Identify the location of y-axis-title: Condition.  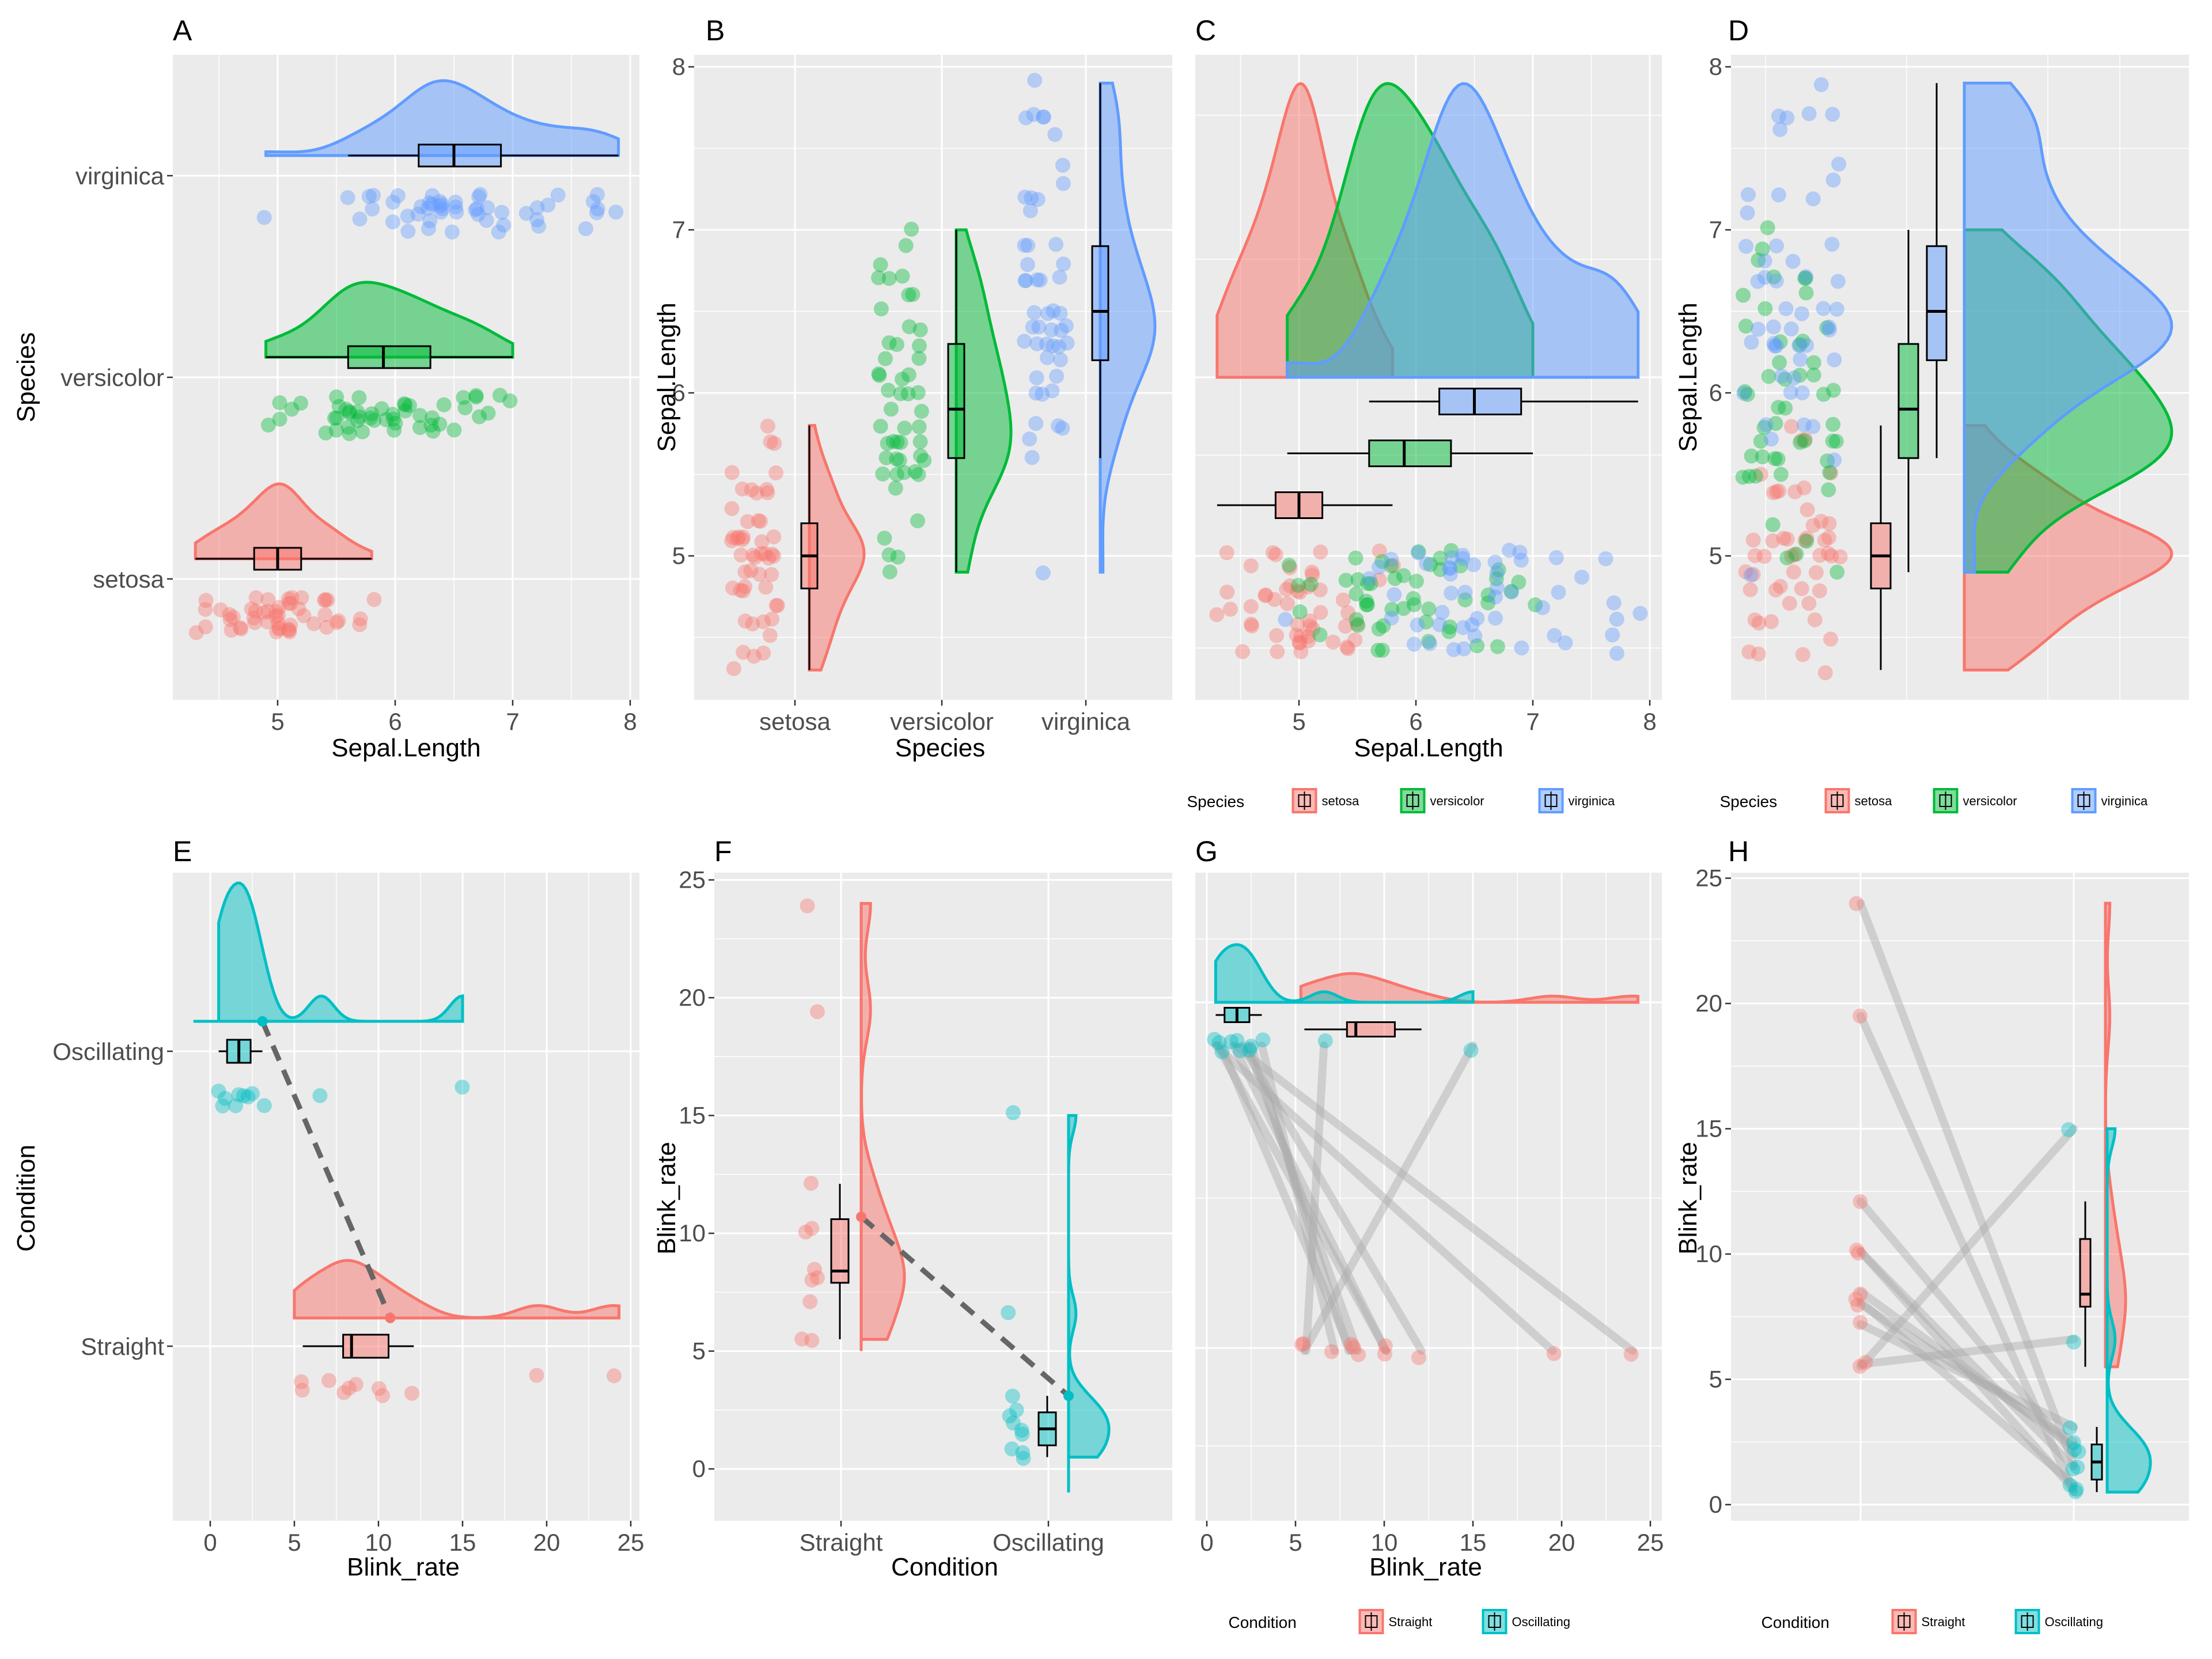
(26, 1198).